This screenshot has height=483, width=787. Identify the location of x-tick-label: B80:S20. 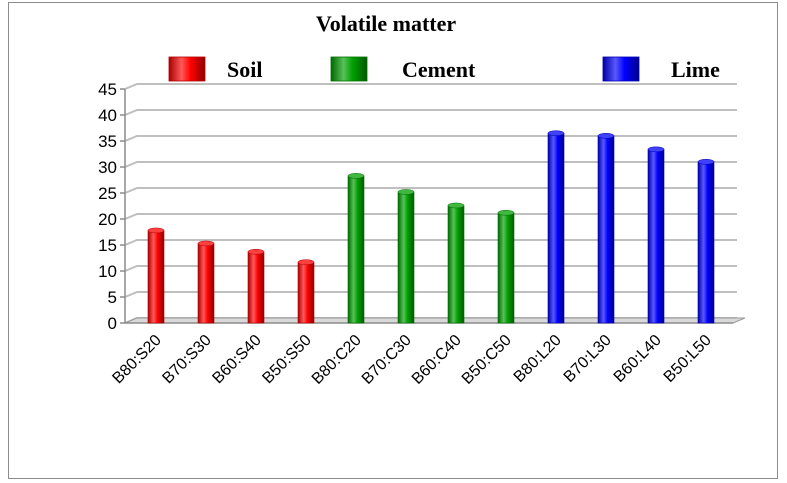
(136, 359).